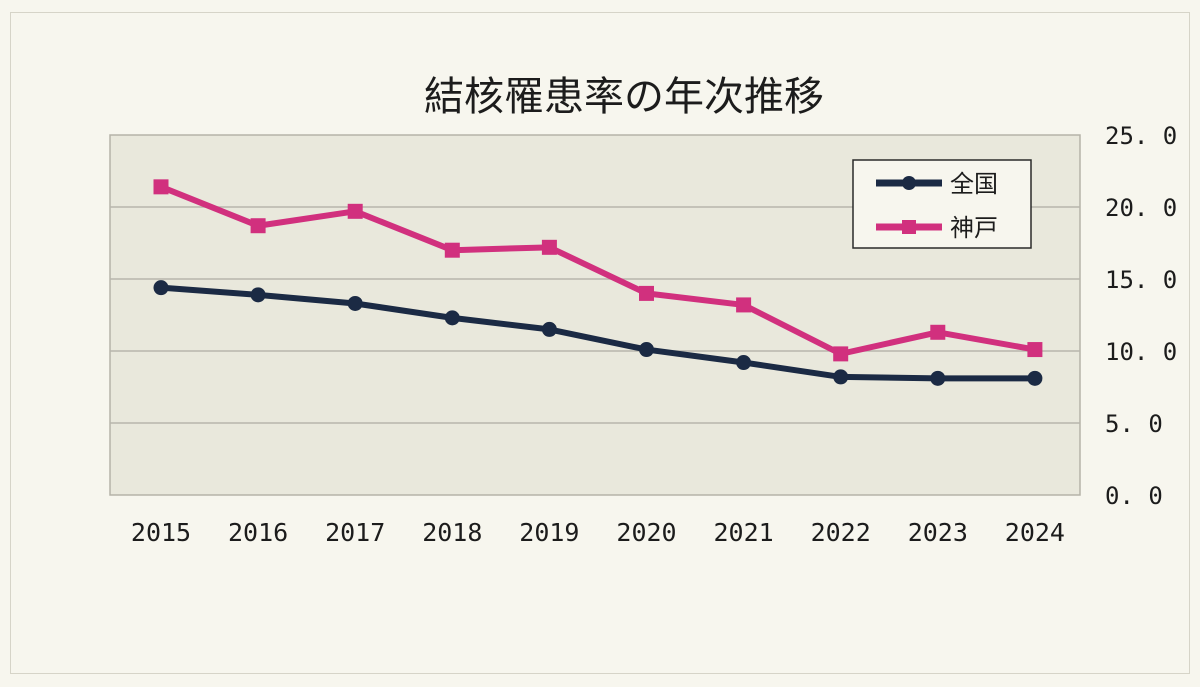 This screenshot has width=1200, height=687. I want to click on y-tick-label-0: 0. 0, so click(1134, 496).